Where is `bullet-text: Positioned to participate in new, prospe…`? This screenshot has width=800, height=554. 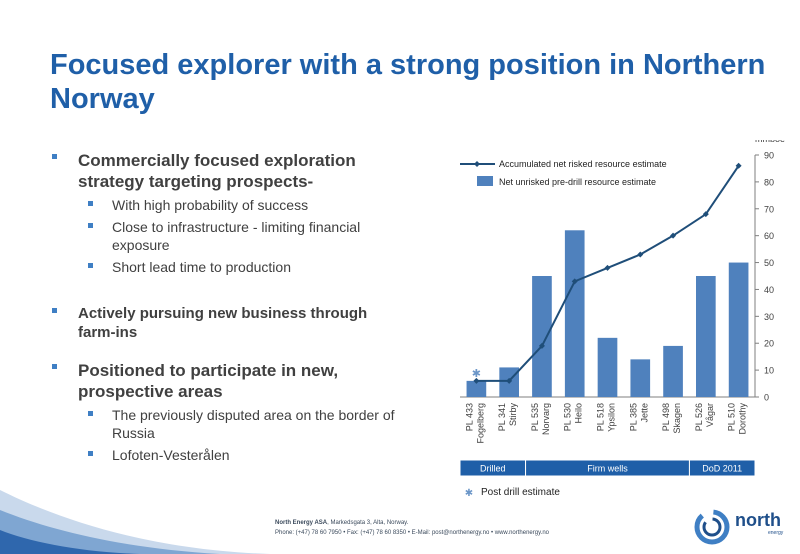 bullet-text: Positioned to participate in new, prospe… is located at coordinates (208, 381).